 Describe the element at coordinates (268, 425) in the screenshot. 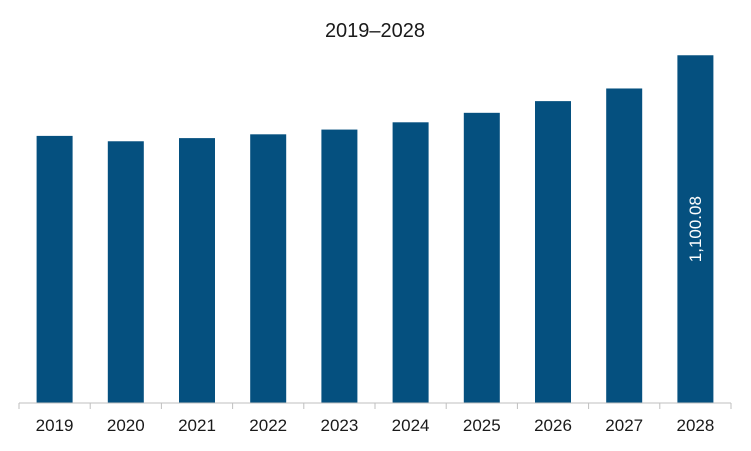

I see `x-tick-label: 2022` at that location.